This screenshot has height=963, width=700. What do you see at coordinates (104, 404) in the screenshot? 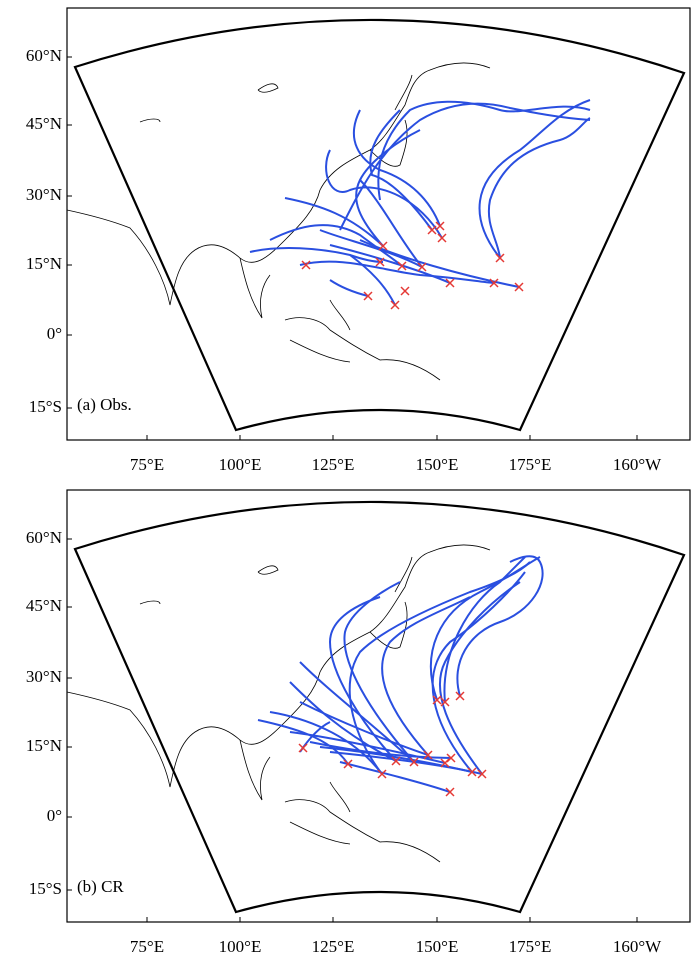
I see `panel-label: (a) Obs.` at bounding box center [104, 404].